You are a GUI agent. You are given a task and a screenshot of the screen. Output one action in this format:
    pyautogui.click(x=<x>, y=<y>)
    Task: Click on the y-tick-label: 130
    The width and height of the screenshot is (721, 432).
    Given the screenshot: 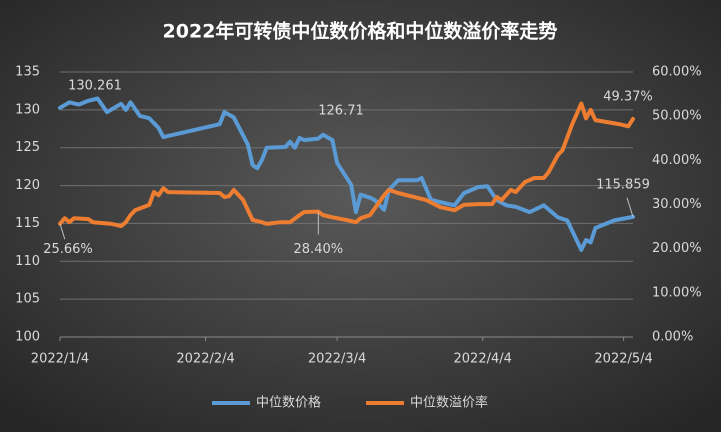 What is the action you would take?
    pyautogui.click(x=27, y=109)
    